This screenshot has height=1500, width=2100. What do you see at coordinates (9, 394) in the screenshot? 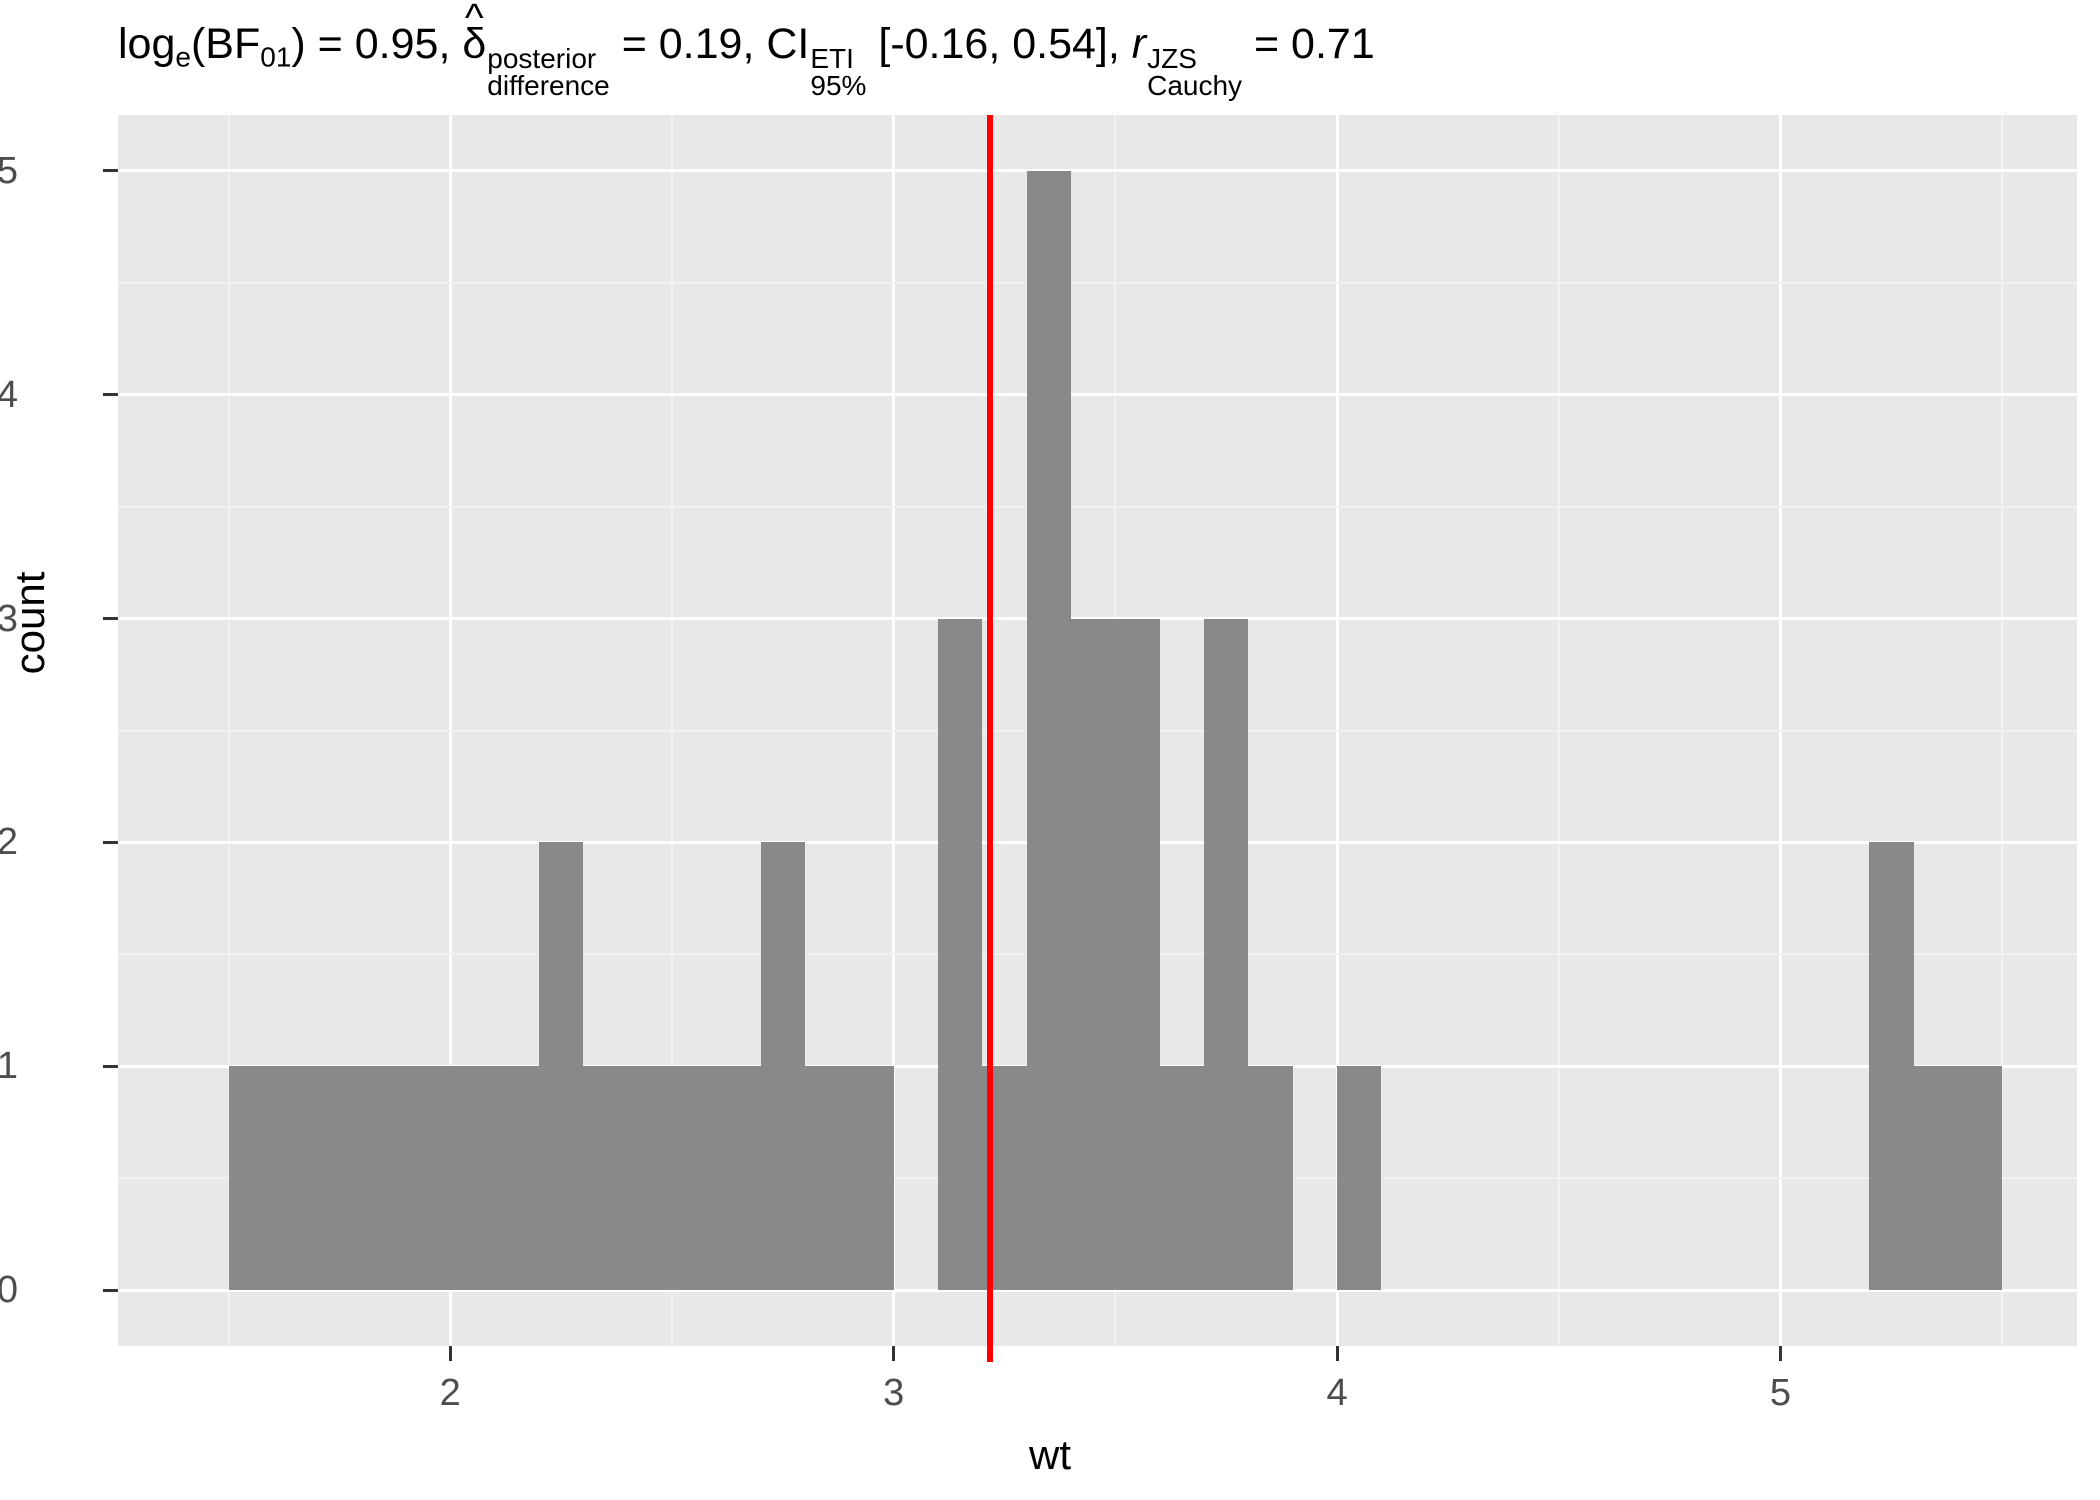
I see `y-tick-label: 4` at bounding box center [9, 394].